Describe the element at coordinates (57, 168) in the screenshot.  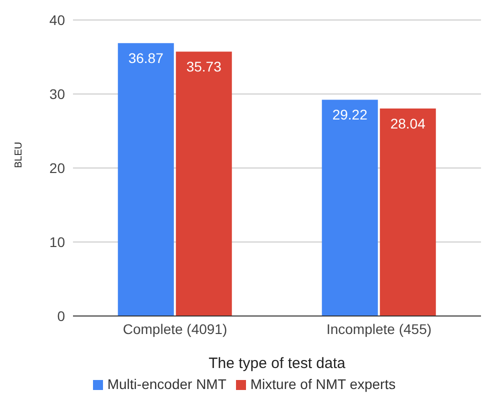
I see `y-tick-label: 20` at that location.